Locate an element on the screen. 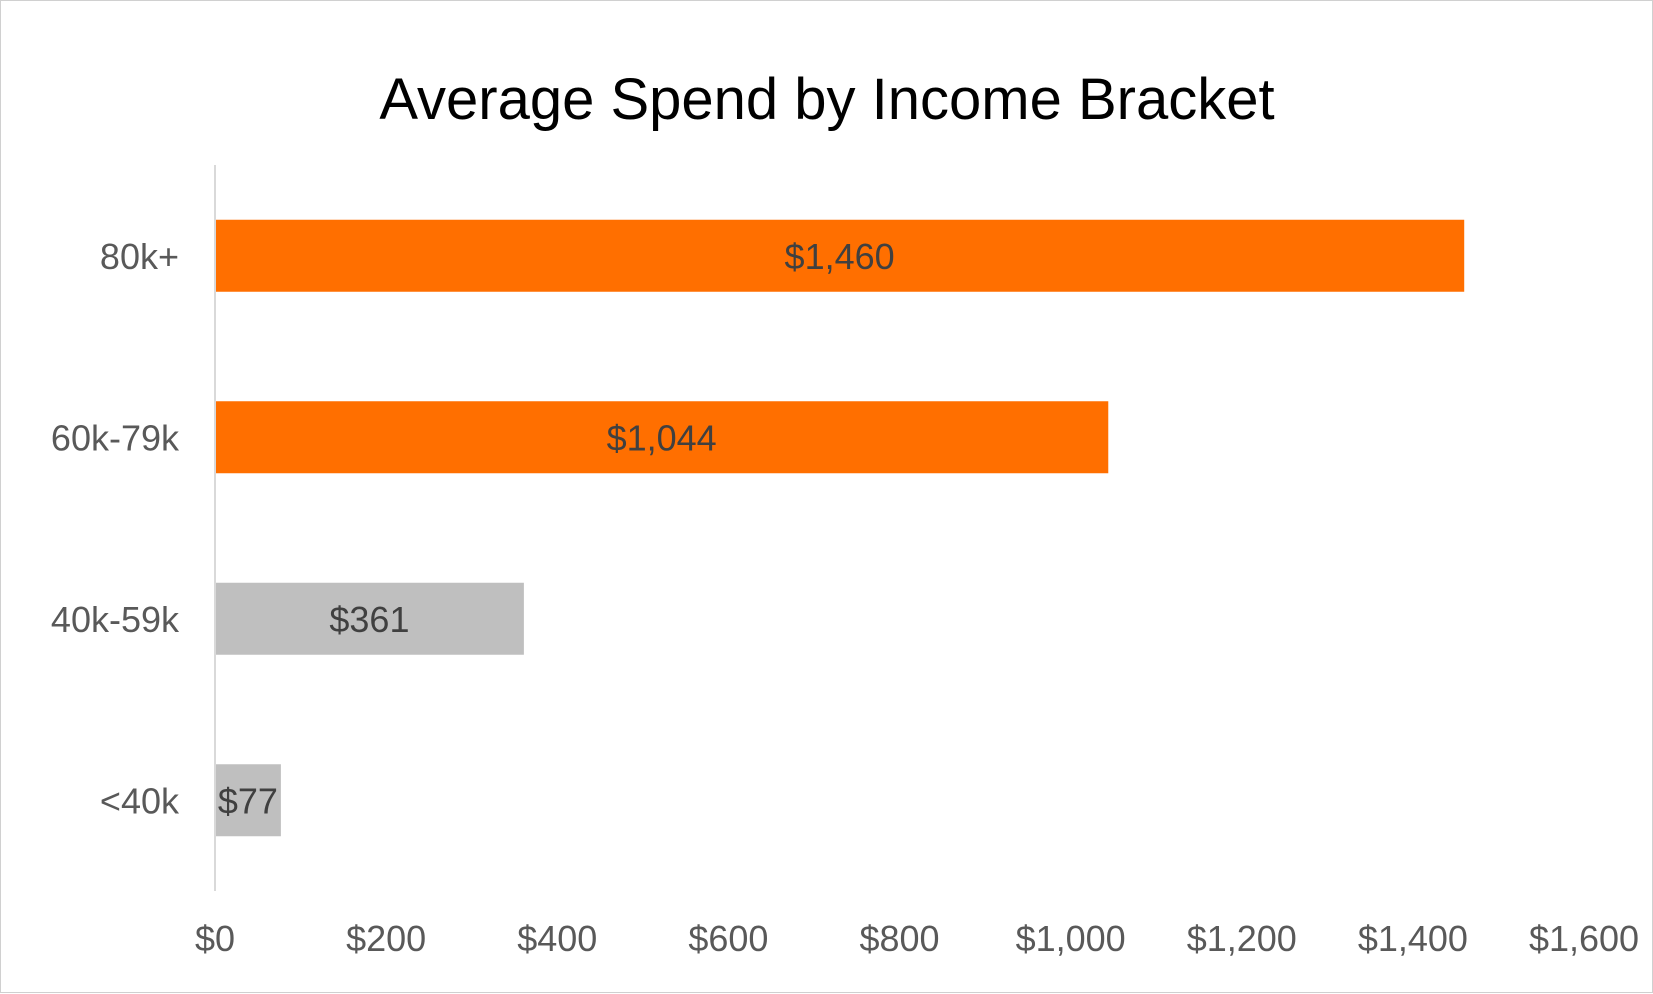 The height and width of the screenshot is (994, 1653). data-label: $1,044 is located at coordinates (662, 437).